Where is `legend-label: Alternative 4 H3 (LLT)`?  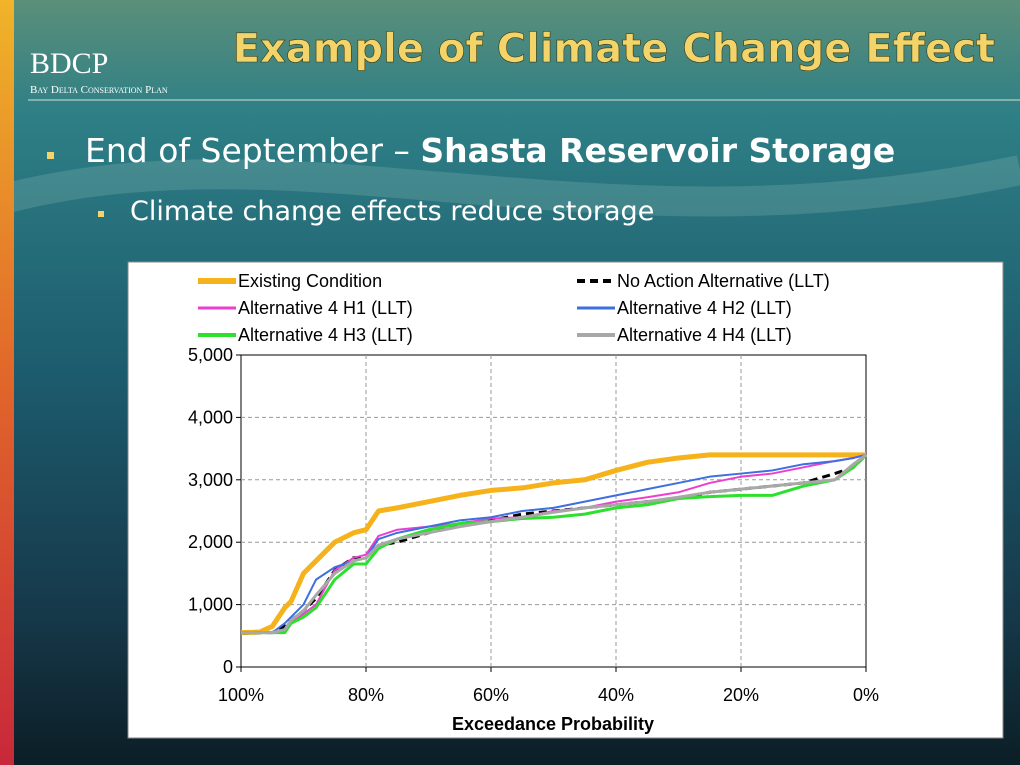 legend-label: Alternative 4 H3 (LLT) is located at coordinates (325, 335).